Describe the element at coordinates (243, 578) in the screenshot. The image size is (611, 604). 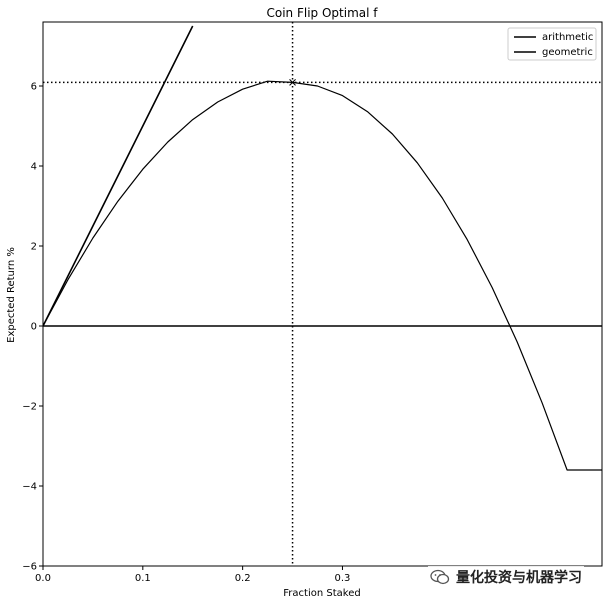
I see `x-tick-label: 0.2` at that location.